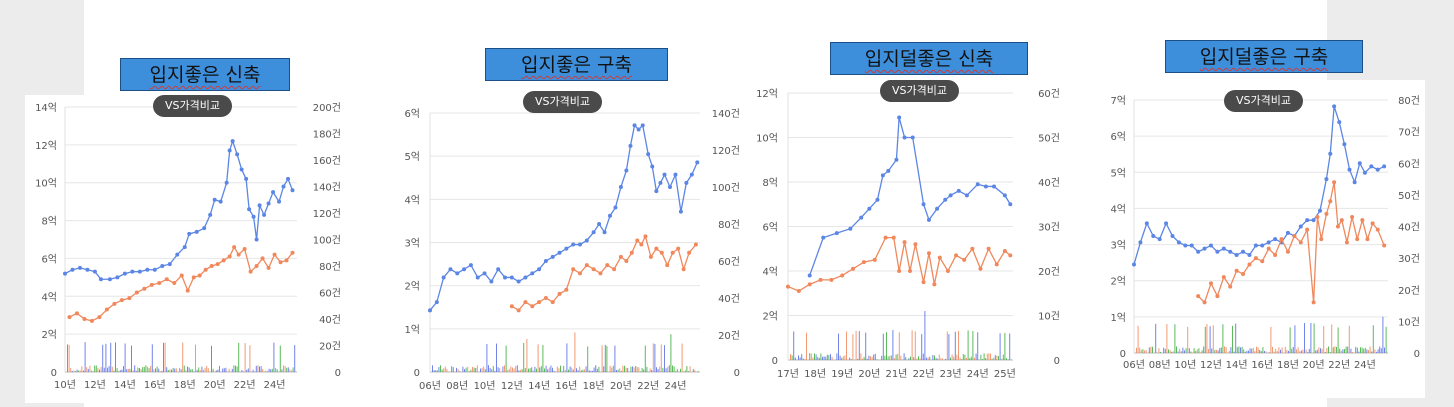  I want to click on chart-1-x-tick: 18년, so click(185, 385).